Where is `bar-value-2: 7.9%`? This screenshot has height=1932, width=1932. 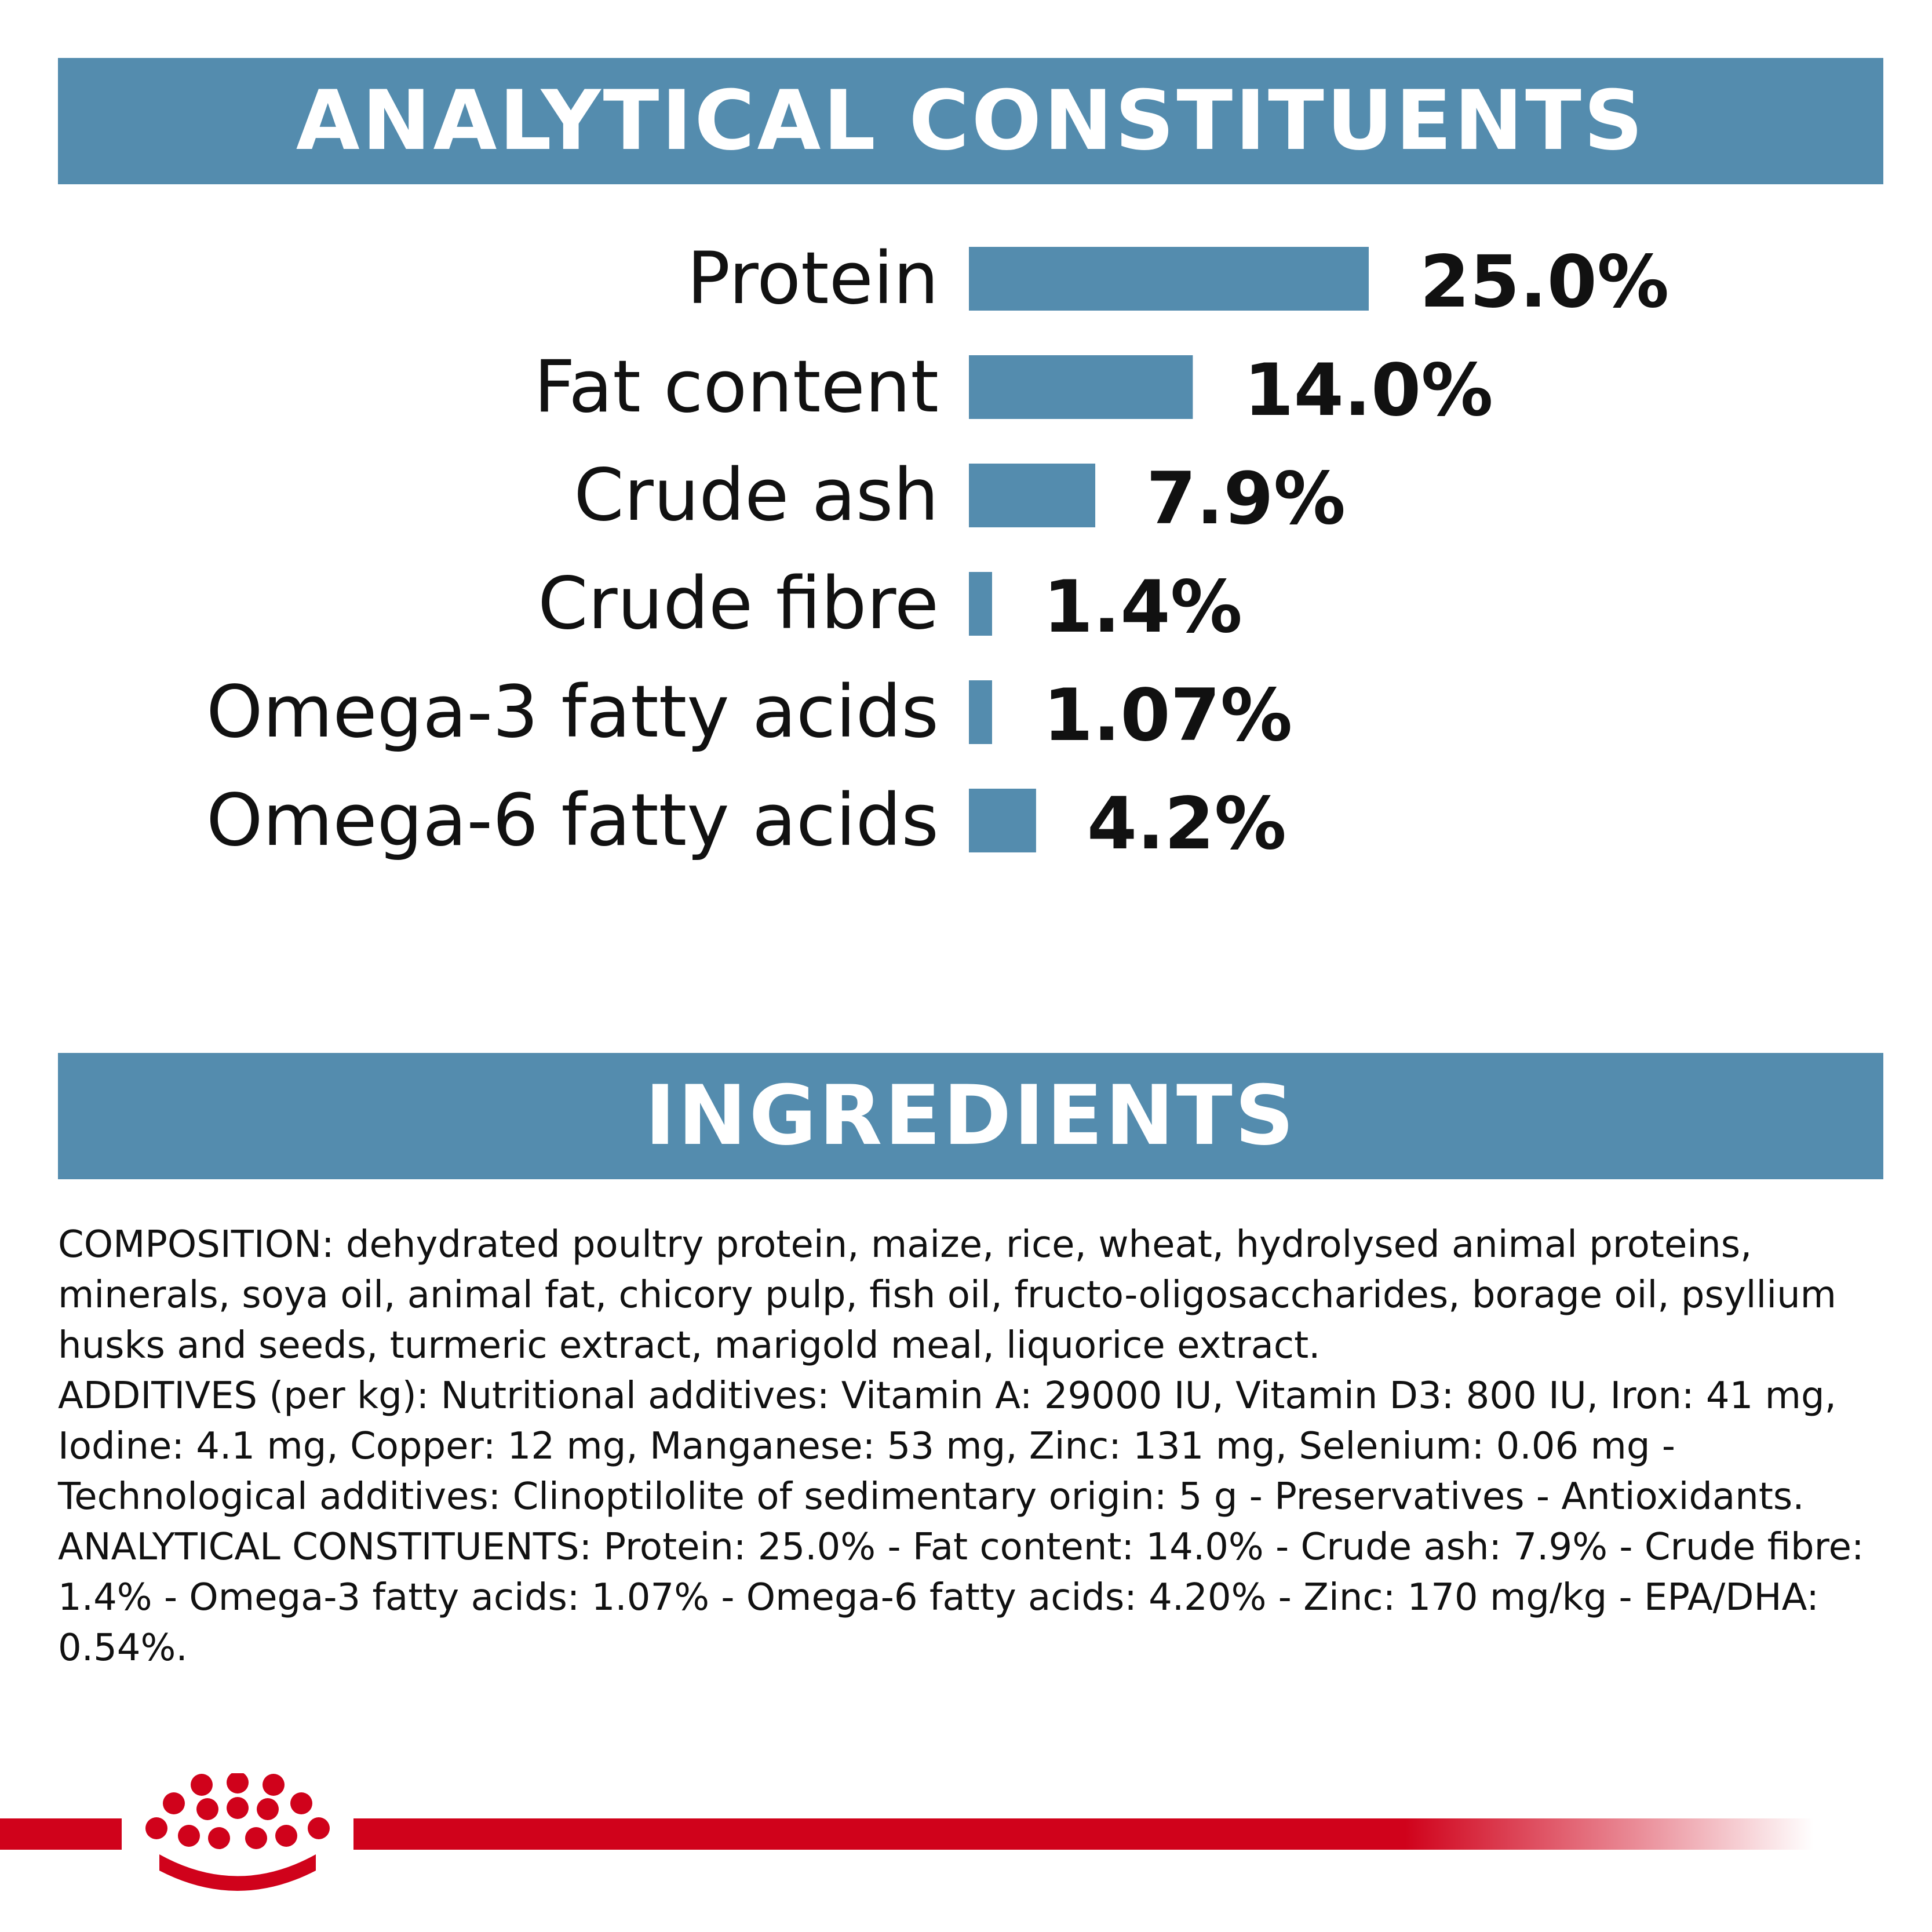 bar-value-2: 7.9% is located at coordinates (1246, 499).